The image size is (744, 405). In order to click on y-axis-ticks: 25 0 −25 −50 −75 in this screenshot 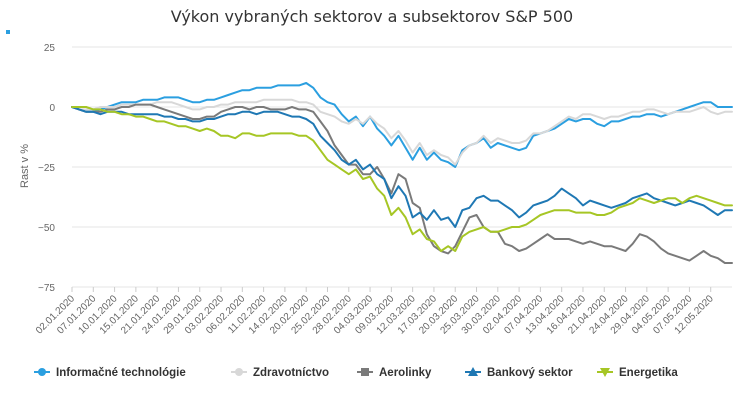, I will do `click(46, 168)`.